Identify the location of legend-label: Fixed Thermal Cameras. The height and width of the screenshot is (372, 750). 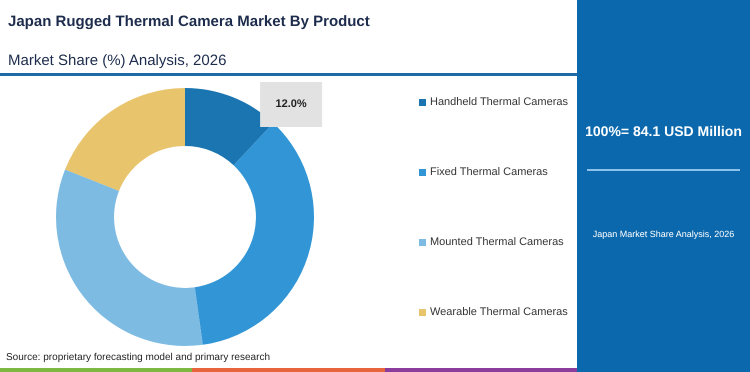
(489, 172).